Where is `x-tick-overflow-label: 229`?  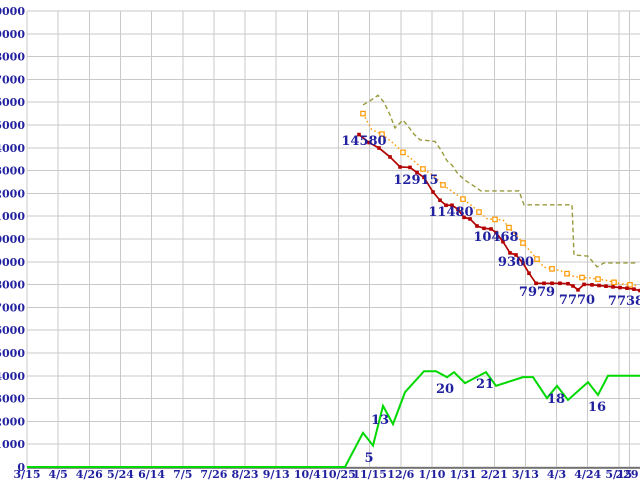
x-tick-overflow-label: 229 is located at coordinates (627, 474).